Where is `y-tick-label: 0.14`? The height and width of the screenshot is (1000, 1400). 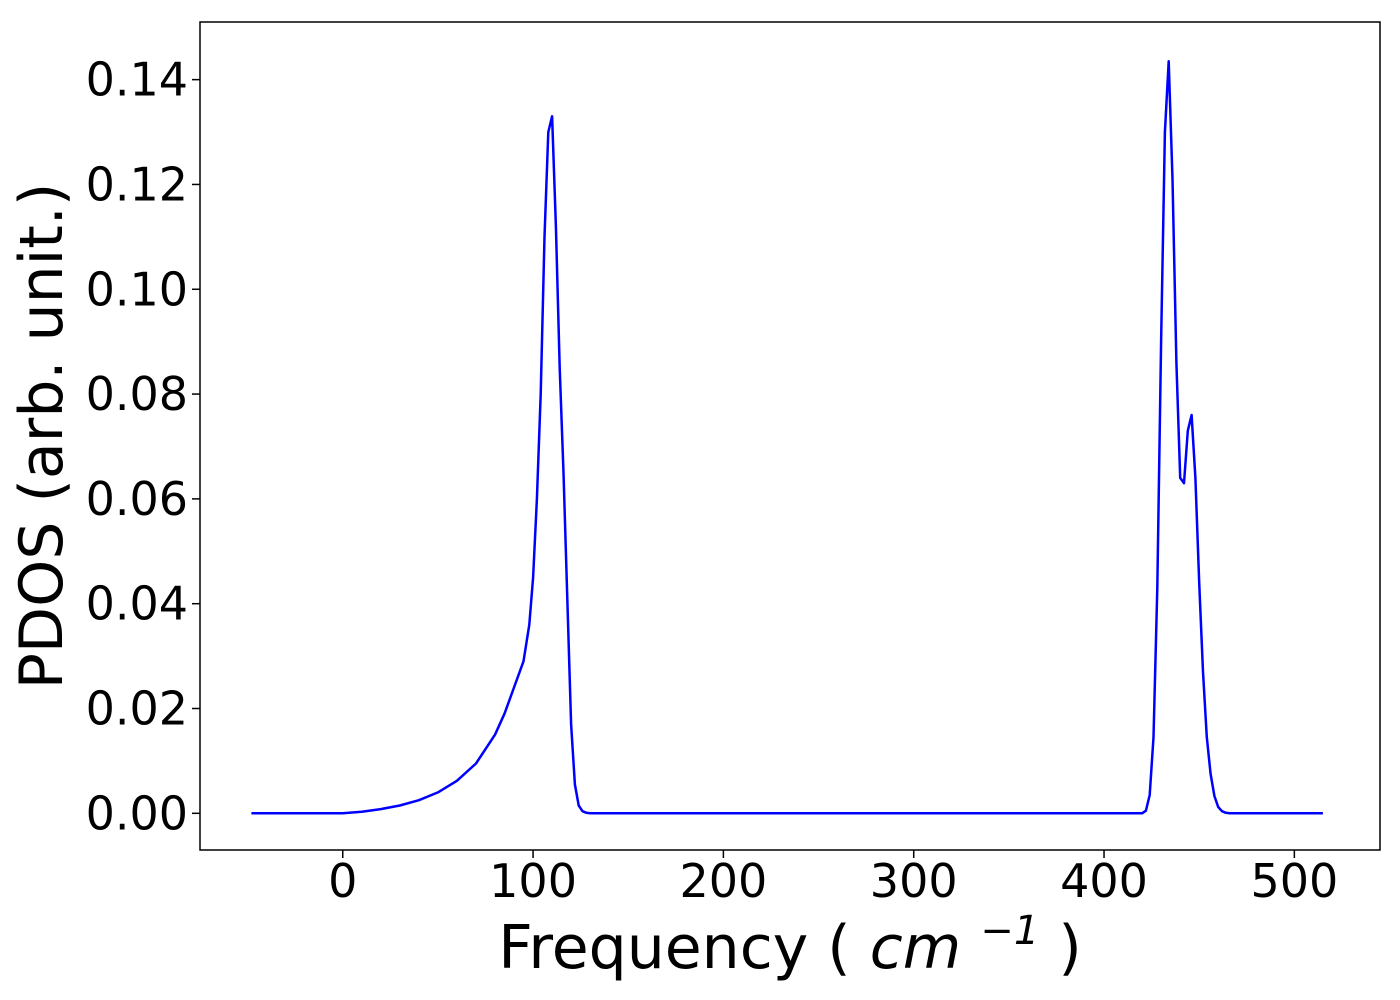
y-tick-label: 0.14 is located at coordinates (137, 80).